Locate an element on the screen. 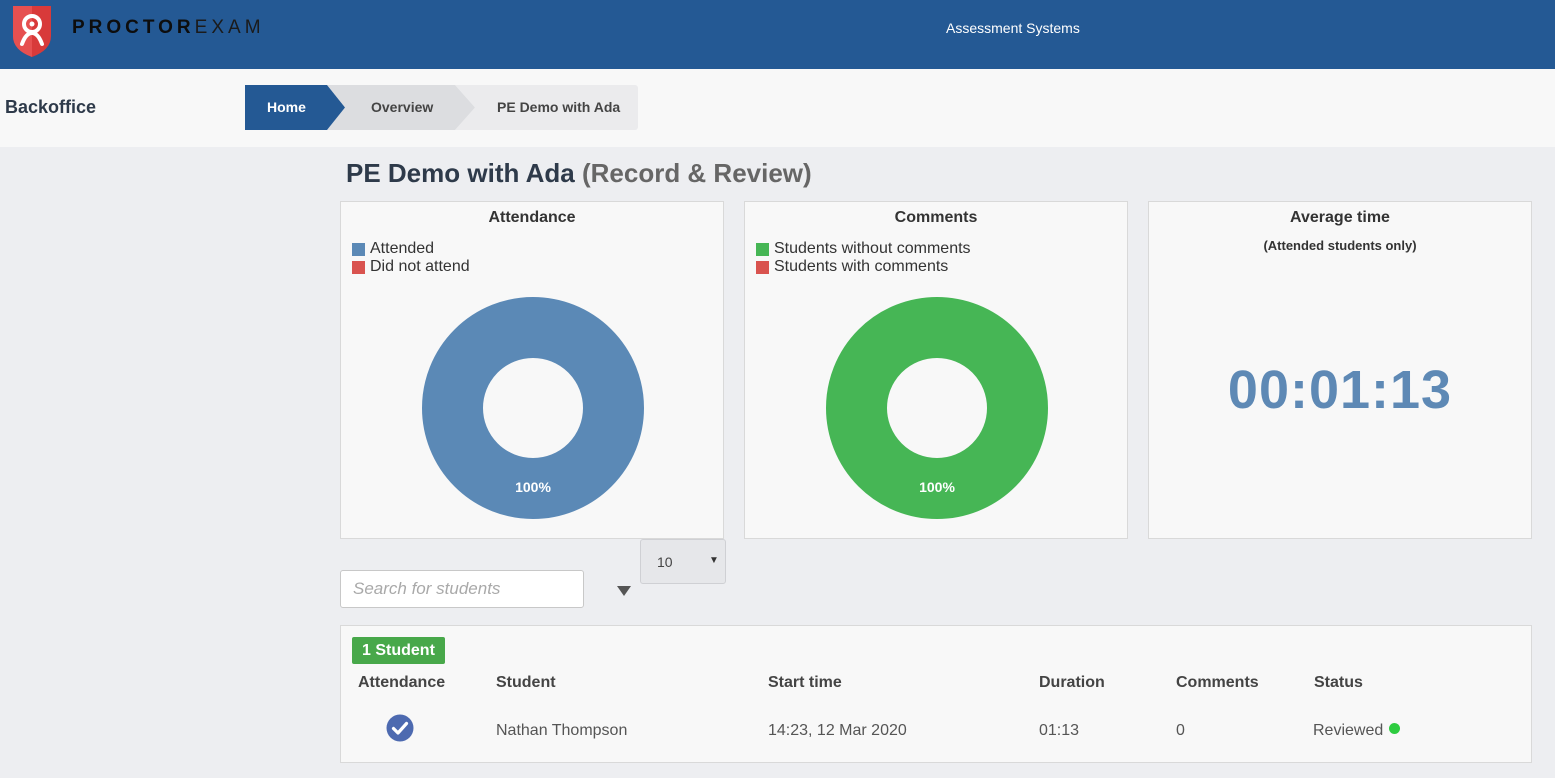 The image size is (1555, 778). legend-item-with-comments: Students with comments is located at coordinates (863, 267).